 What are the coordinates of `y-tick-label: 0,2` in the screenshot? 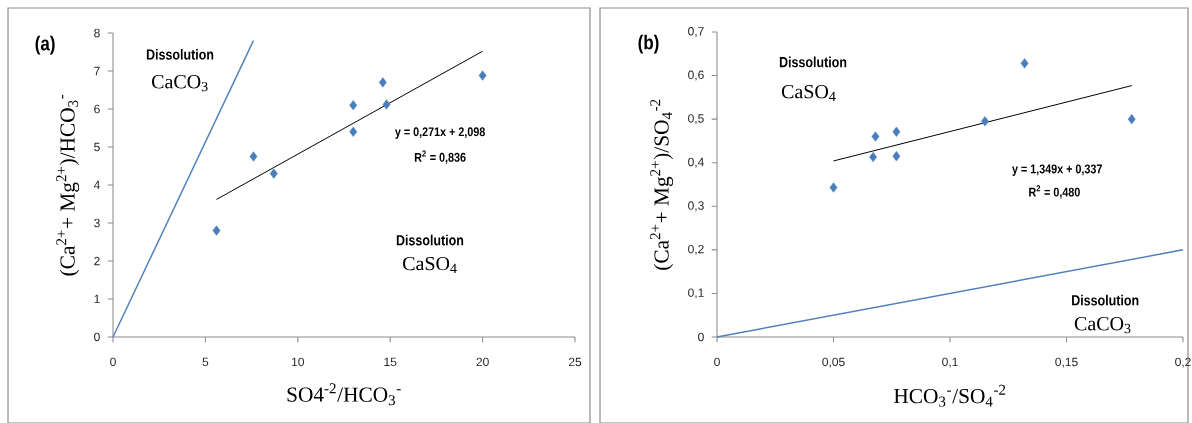 It's located at (696, 249).